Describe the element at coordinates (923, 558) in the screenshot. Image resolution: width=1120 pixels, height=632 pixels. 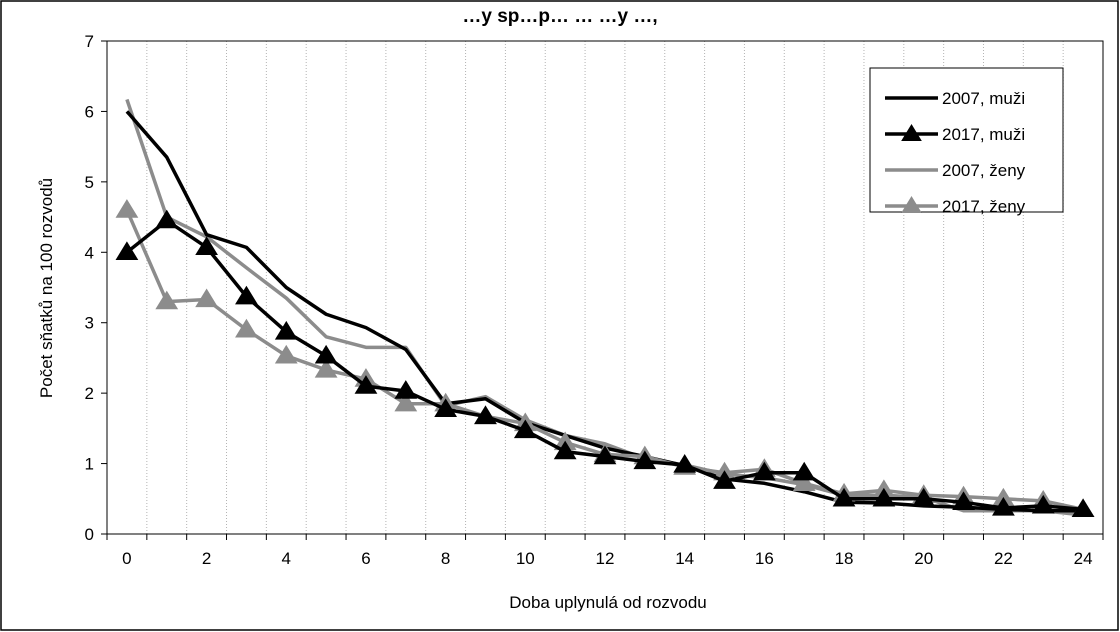
I see `x-tick-label: 20` at that location.